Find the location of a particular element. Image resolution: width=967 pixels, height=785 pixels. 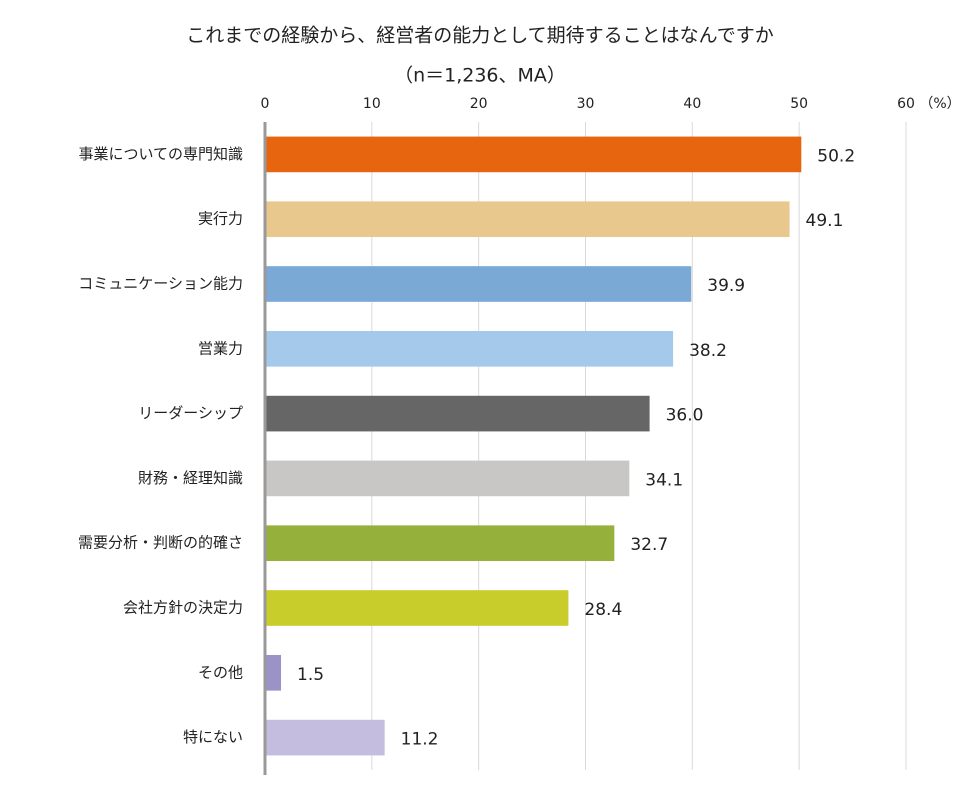

y-tick-label: 需要分析・判断の的確さ is located at coordinates (160, 543).